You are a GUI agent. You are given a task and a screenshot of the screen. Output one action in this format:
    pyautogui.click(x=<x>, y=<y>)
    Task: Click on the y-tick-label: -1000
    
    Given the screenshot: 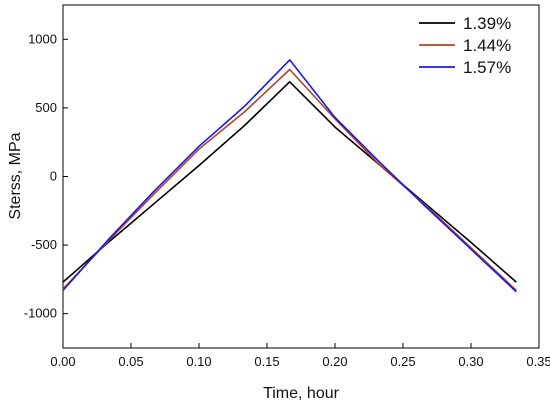 What is the action you would take?
    pyautogui.click(x=40, y=313)
    